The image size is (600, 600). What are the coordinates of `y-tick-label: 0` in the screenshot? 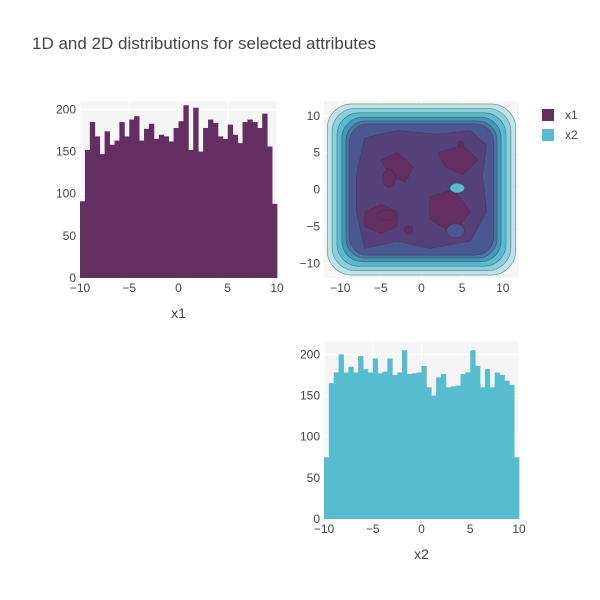 It's located at (316, 519).